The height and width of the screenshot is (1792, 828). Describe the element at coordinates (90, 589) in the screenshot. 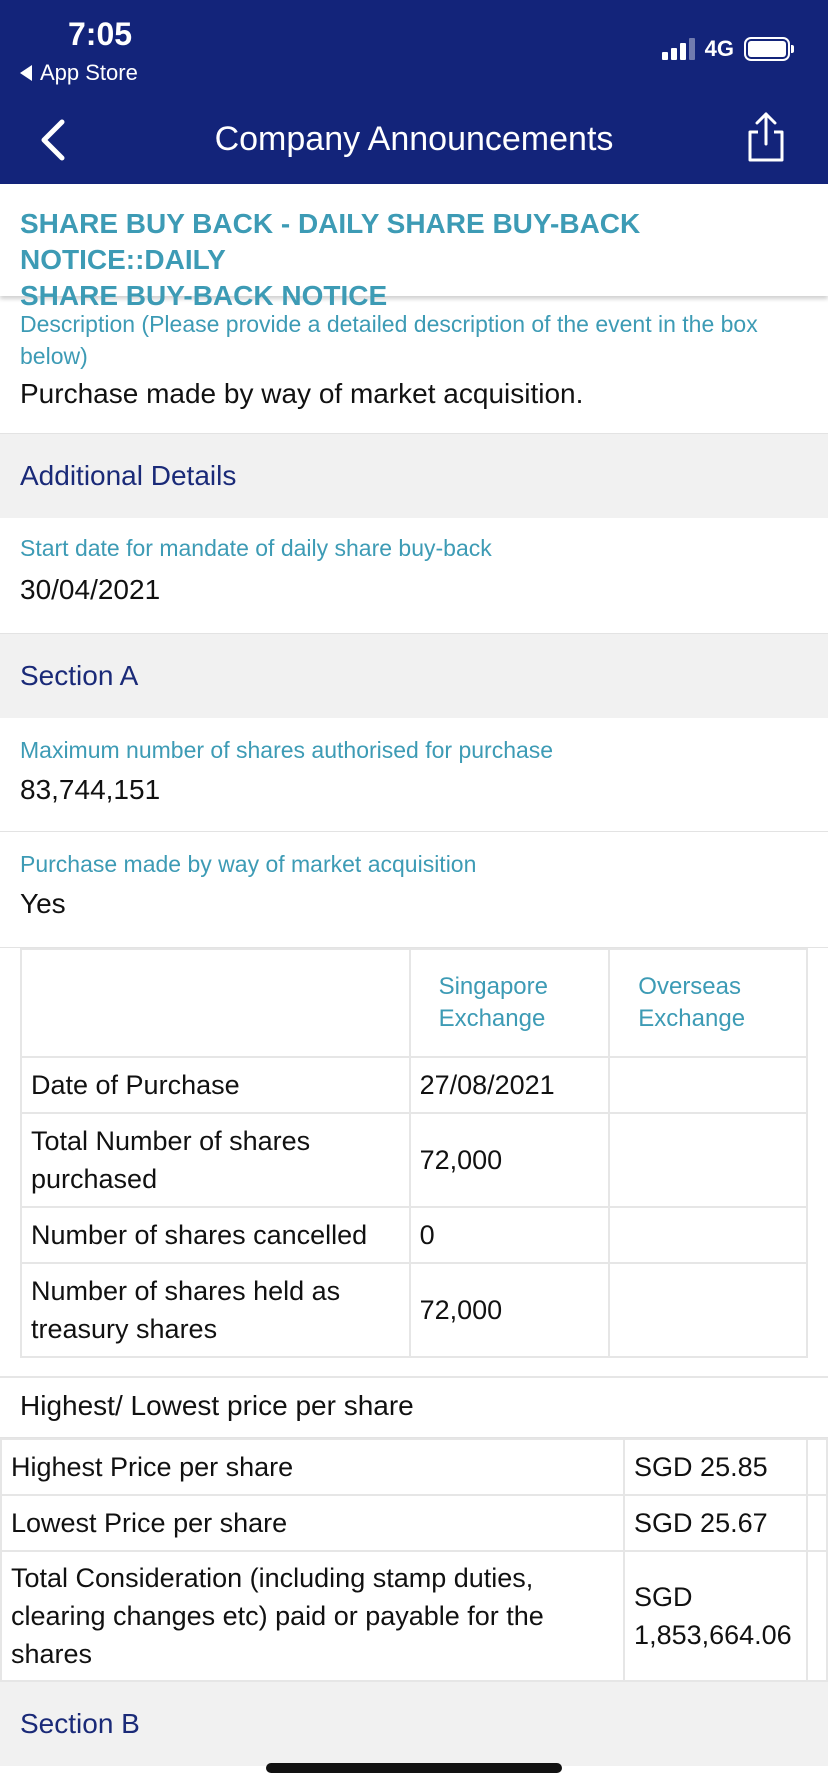

I see `start-date-value: 30/04/2021` at that location.